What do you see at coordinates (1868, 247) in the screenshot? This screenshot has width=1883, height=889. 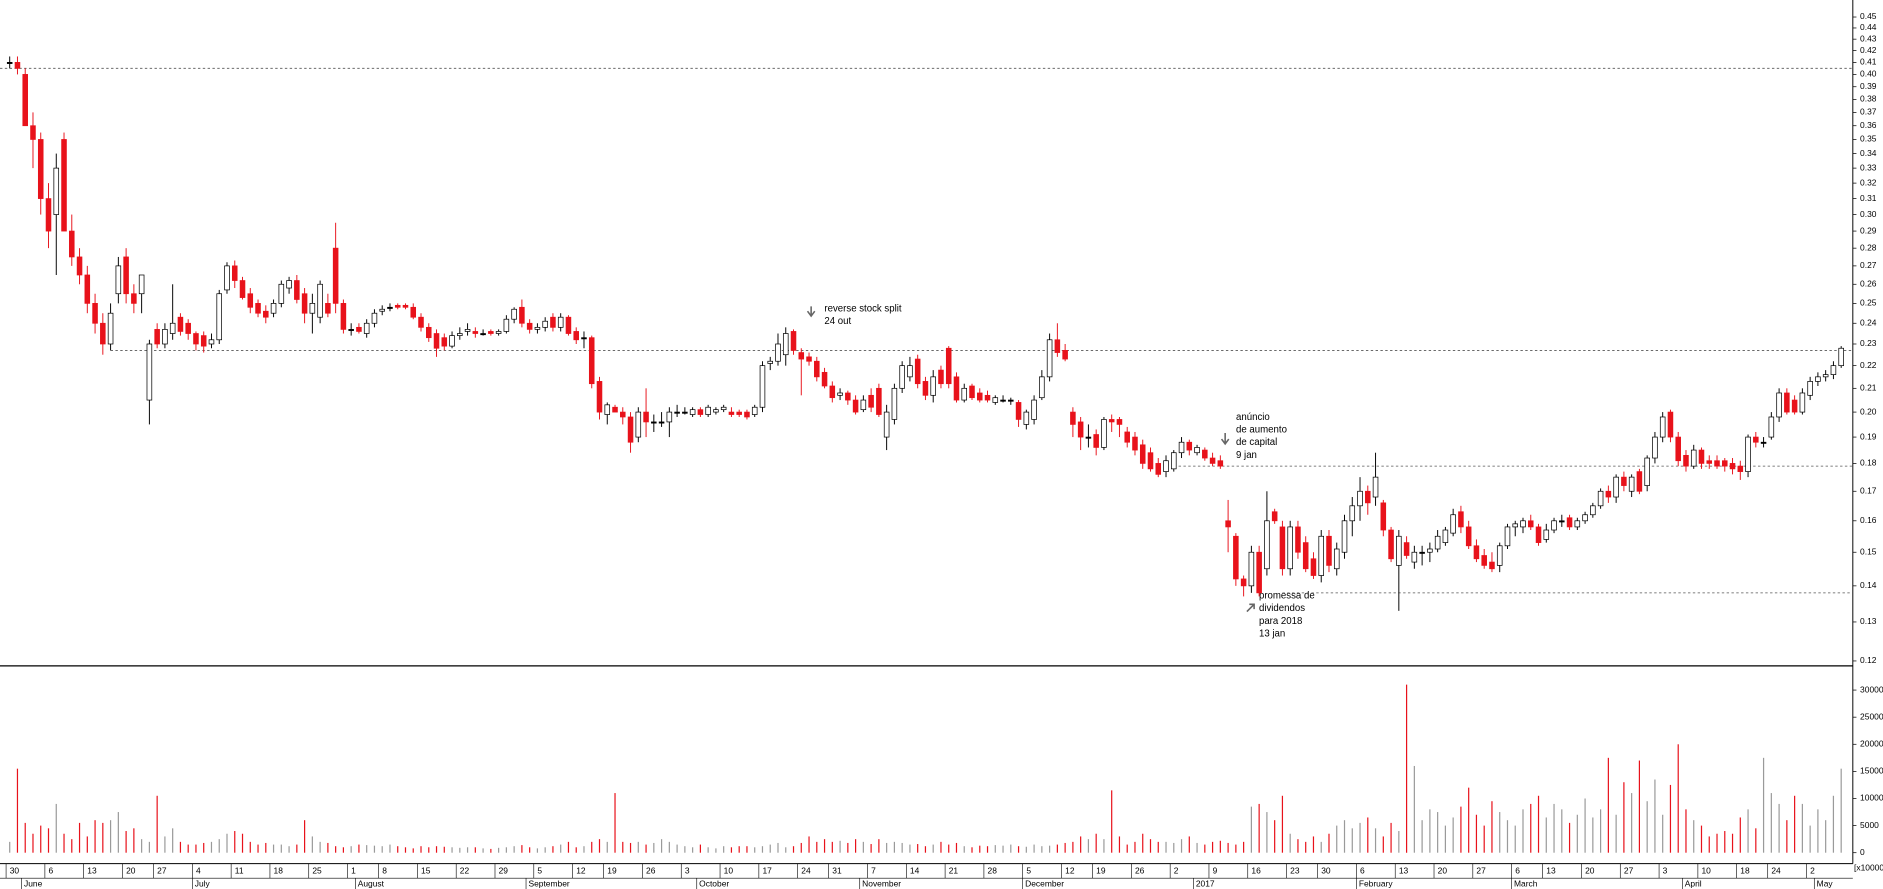 I see `y-tick-label: 0.28` at bounding box center [1868, 247].